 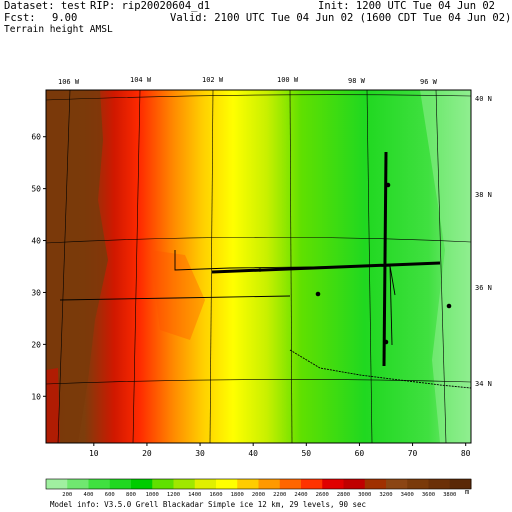 I want to click on x-tick-label: 60, so click(x=360, y=453).